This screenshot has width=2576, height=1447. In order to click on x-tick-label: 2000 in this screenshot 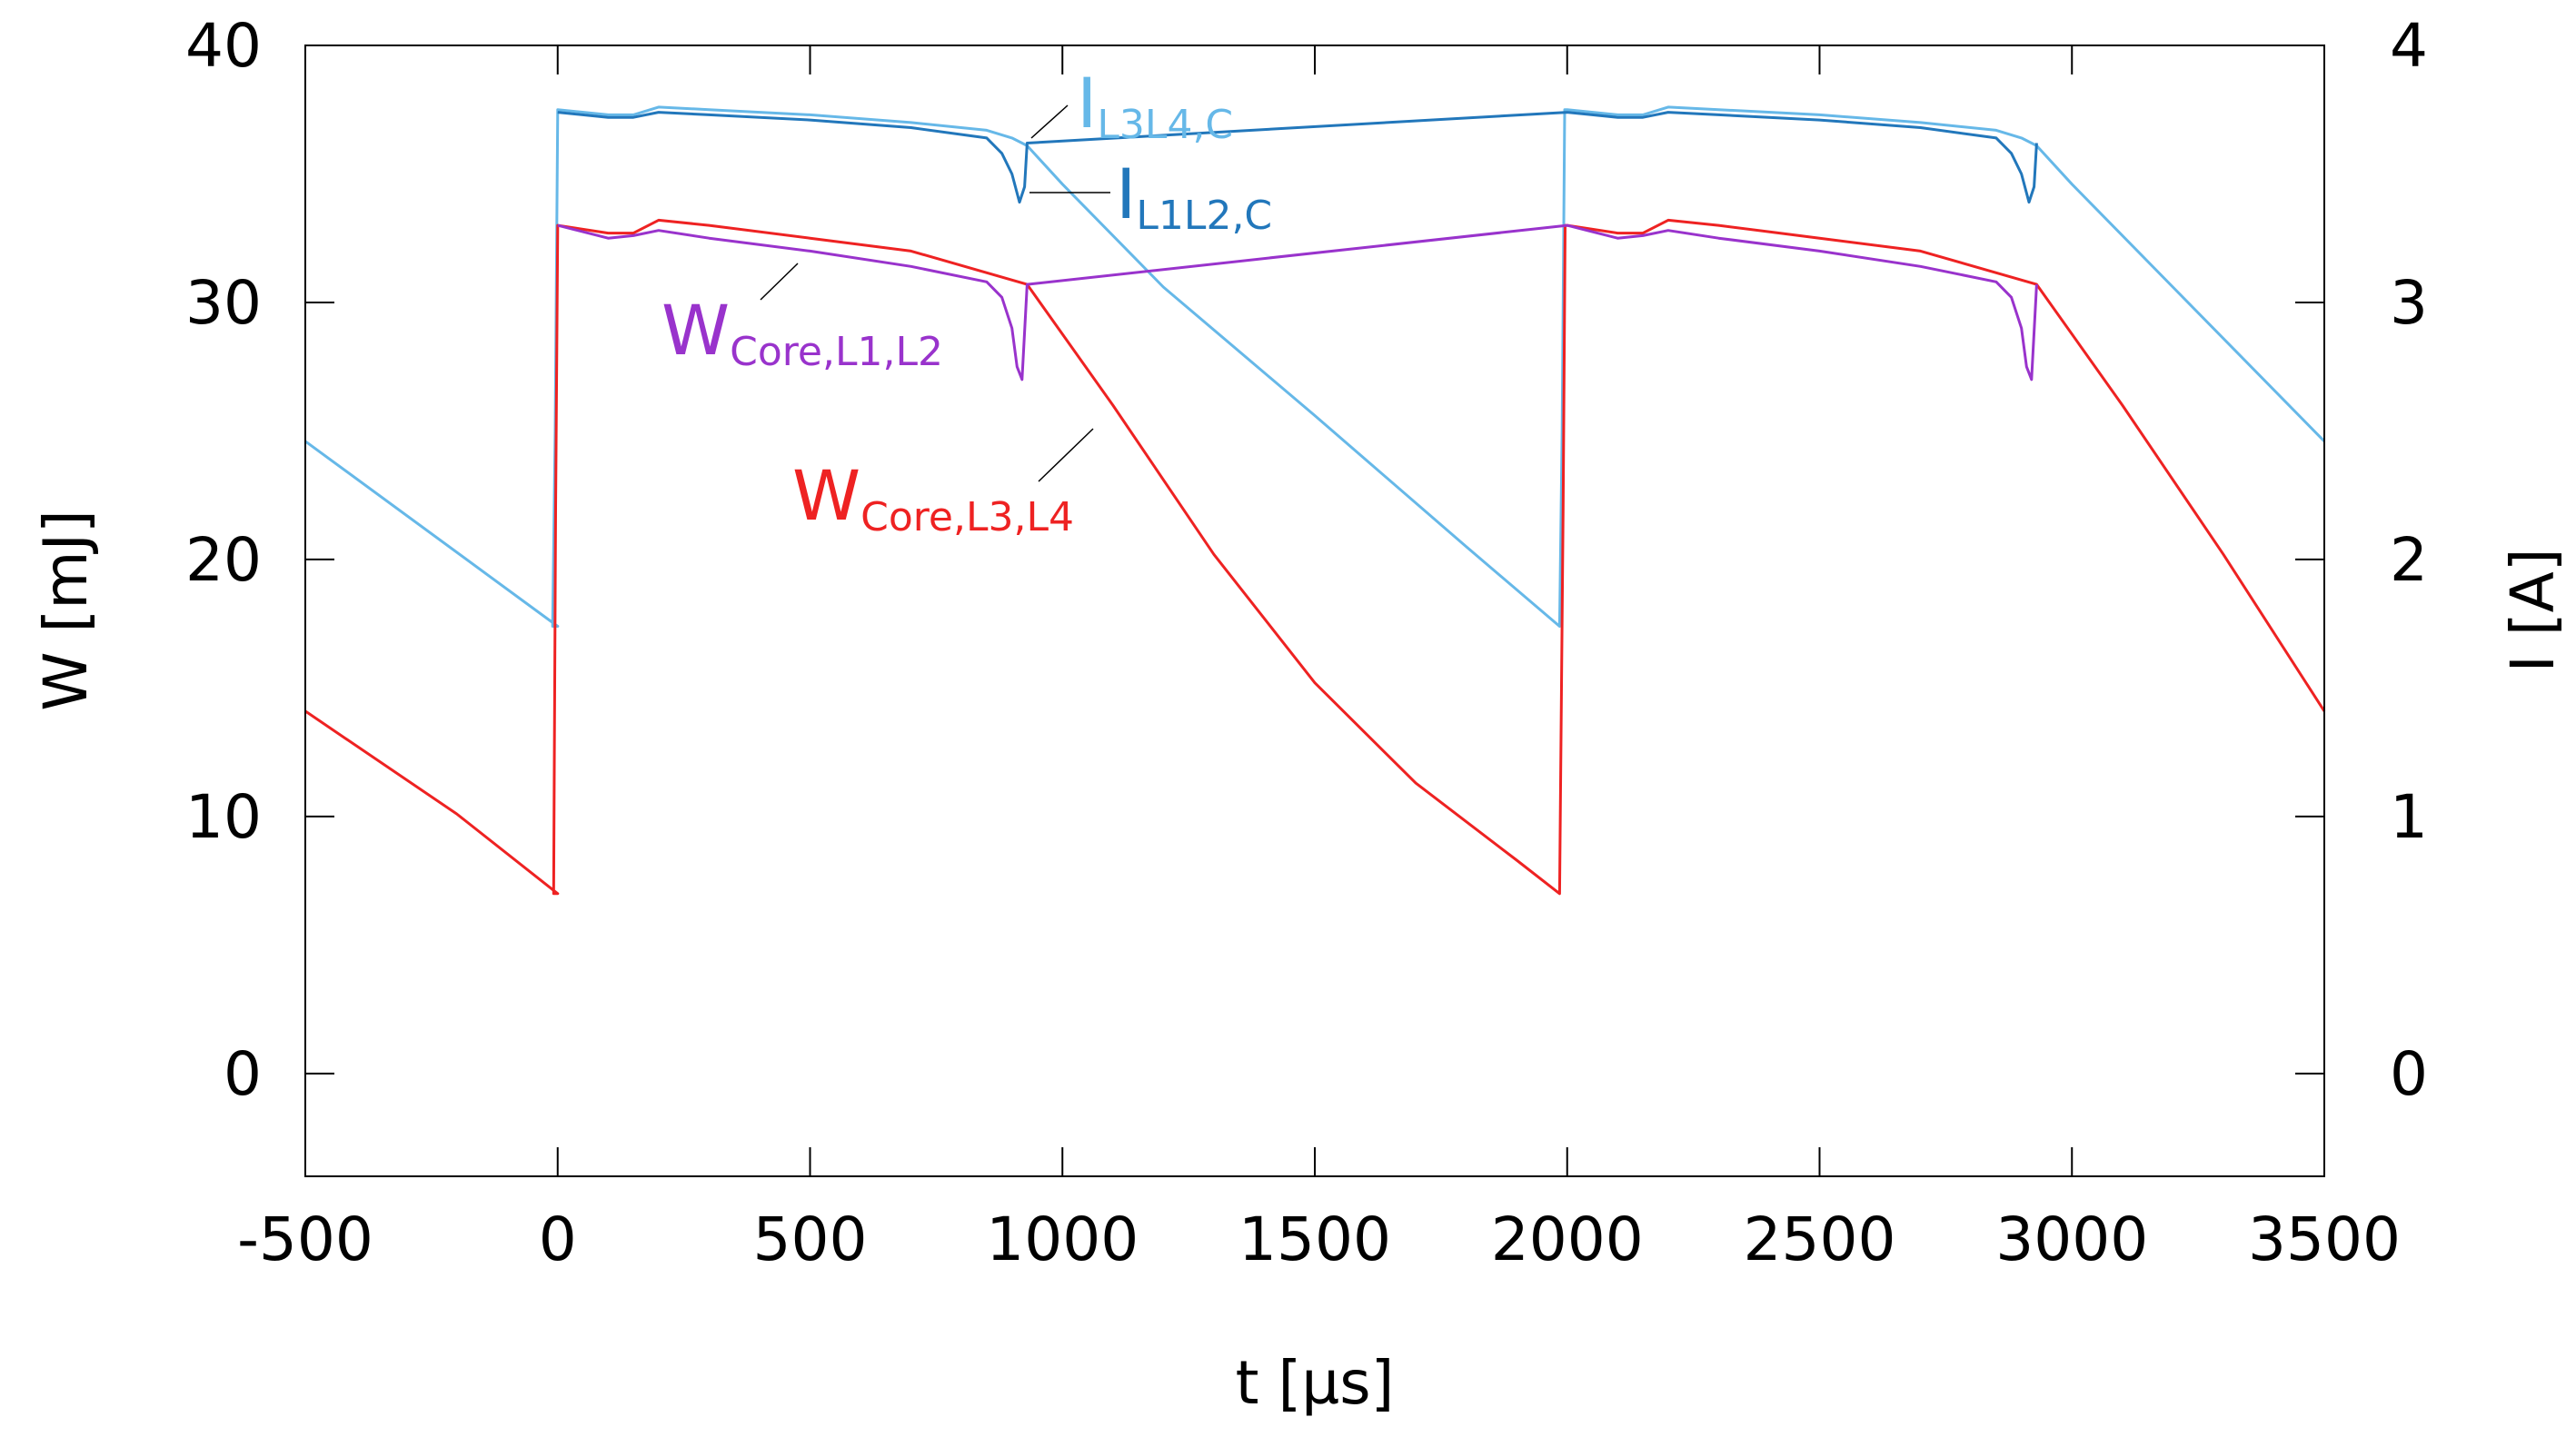, I will do `click(1568, 1239)`.